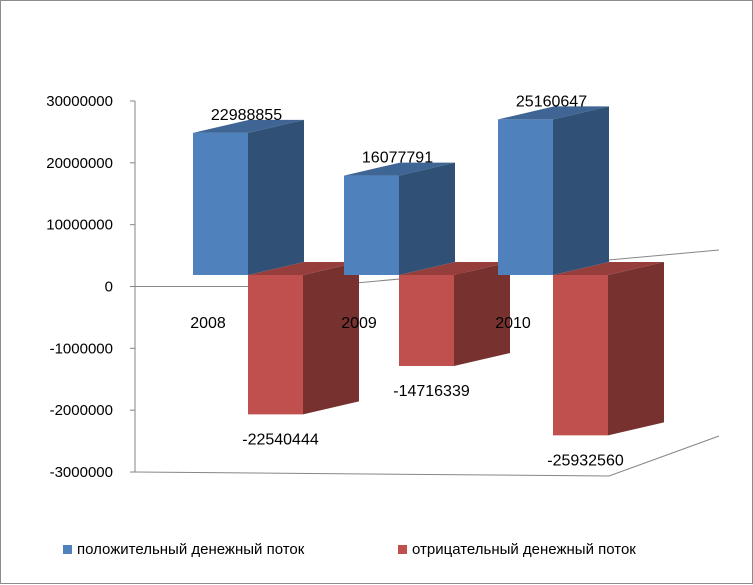 The height and width of the screenshot is (585, 753). What do you see at coordinates (220, 203) in the screenshot?
I see `bar-positive-2008-front` at bounding box center [220, 203].